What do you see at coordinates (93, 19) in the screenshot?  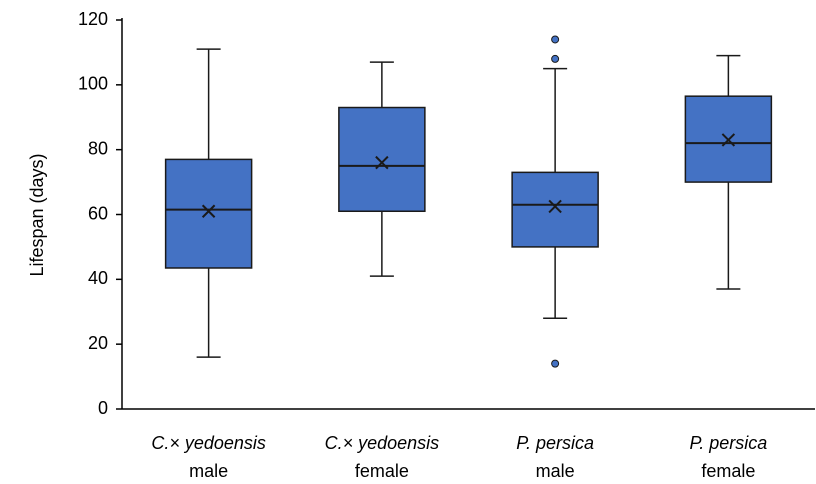 I see `y-tick-label: 120` at bounding box center [93, 19].